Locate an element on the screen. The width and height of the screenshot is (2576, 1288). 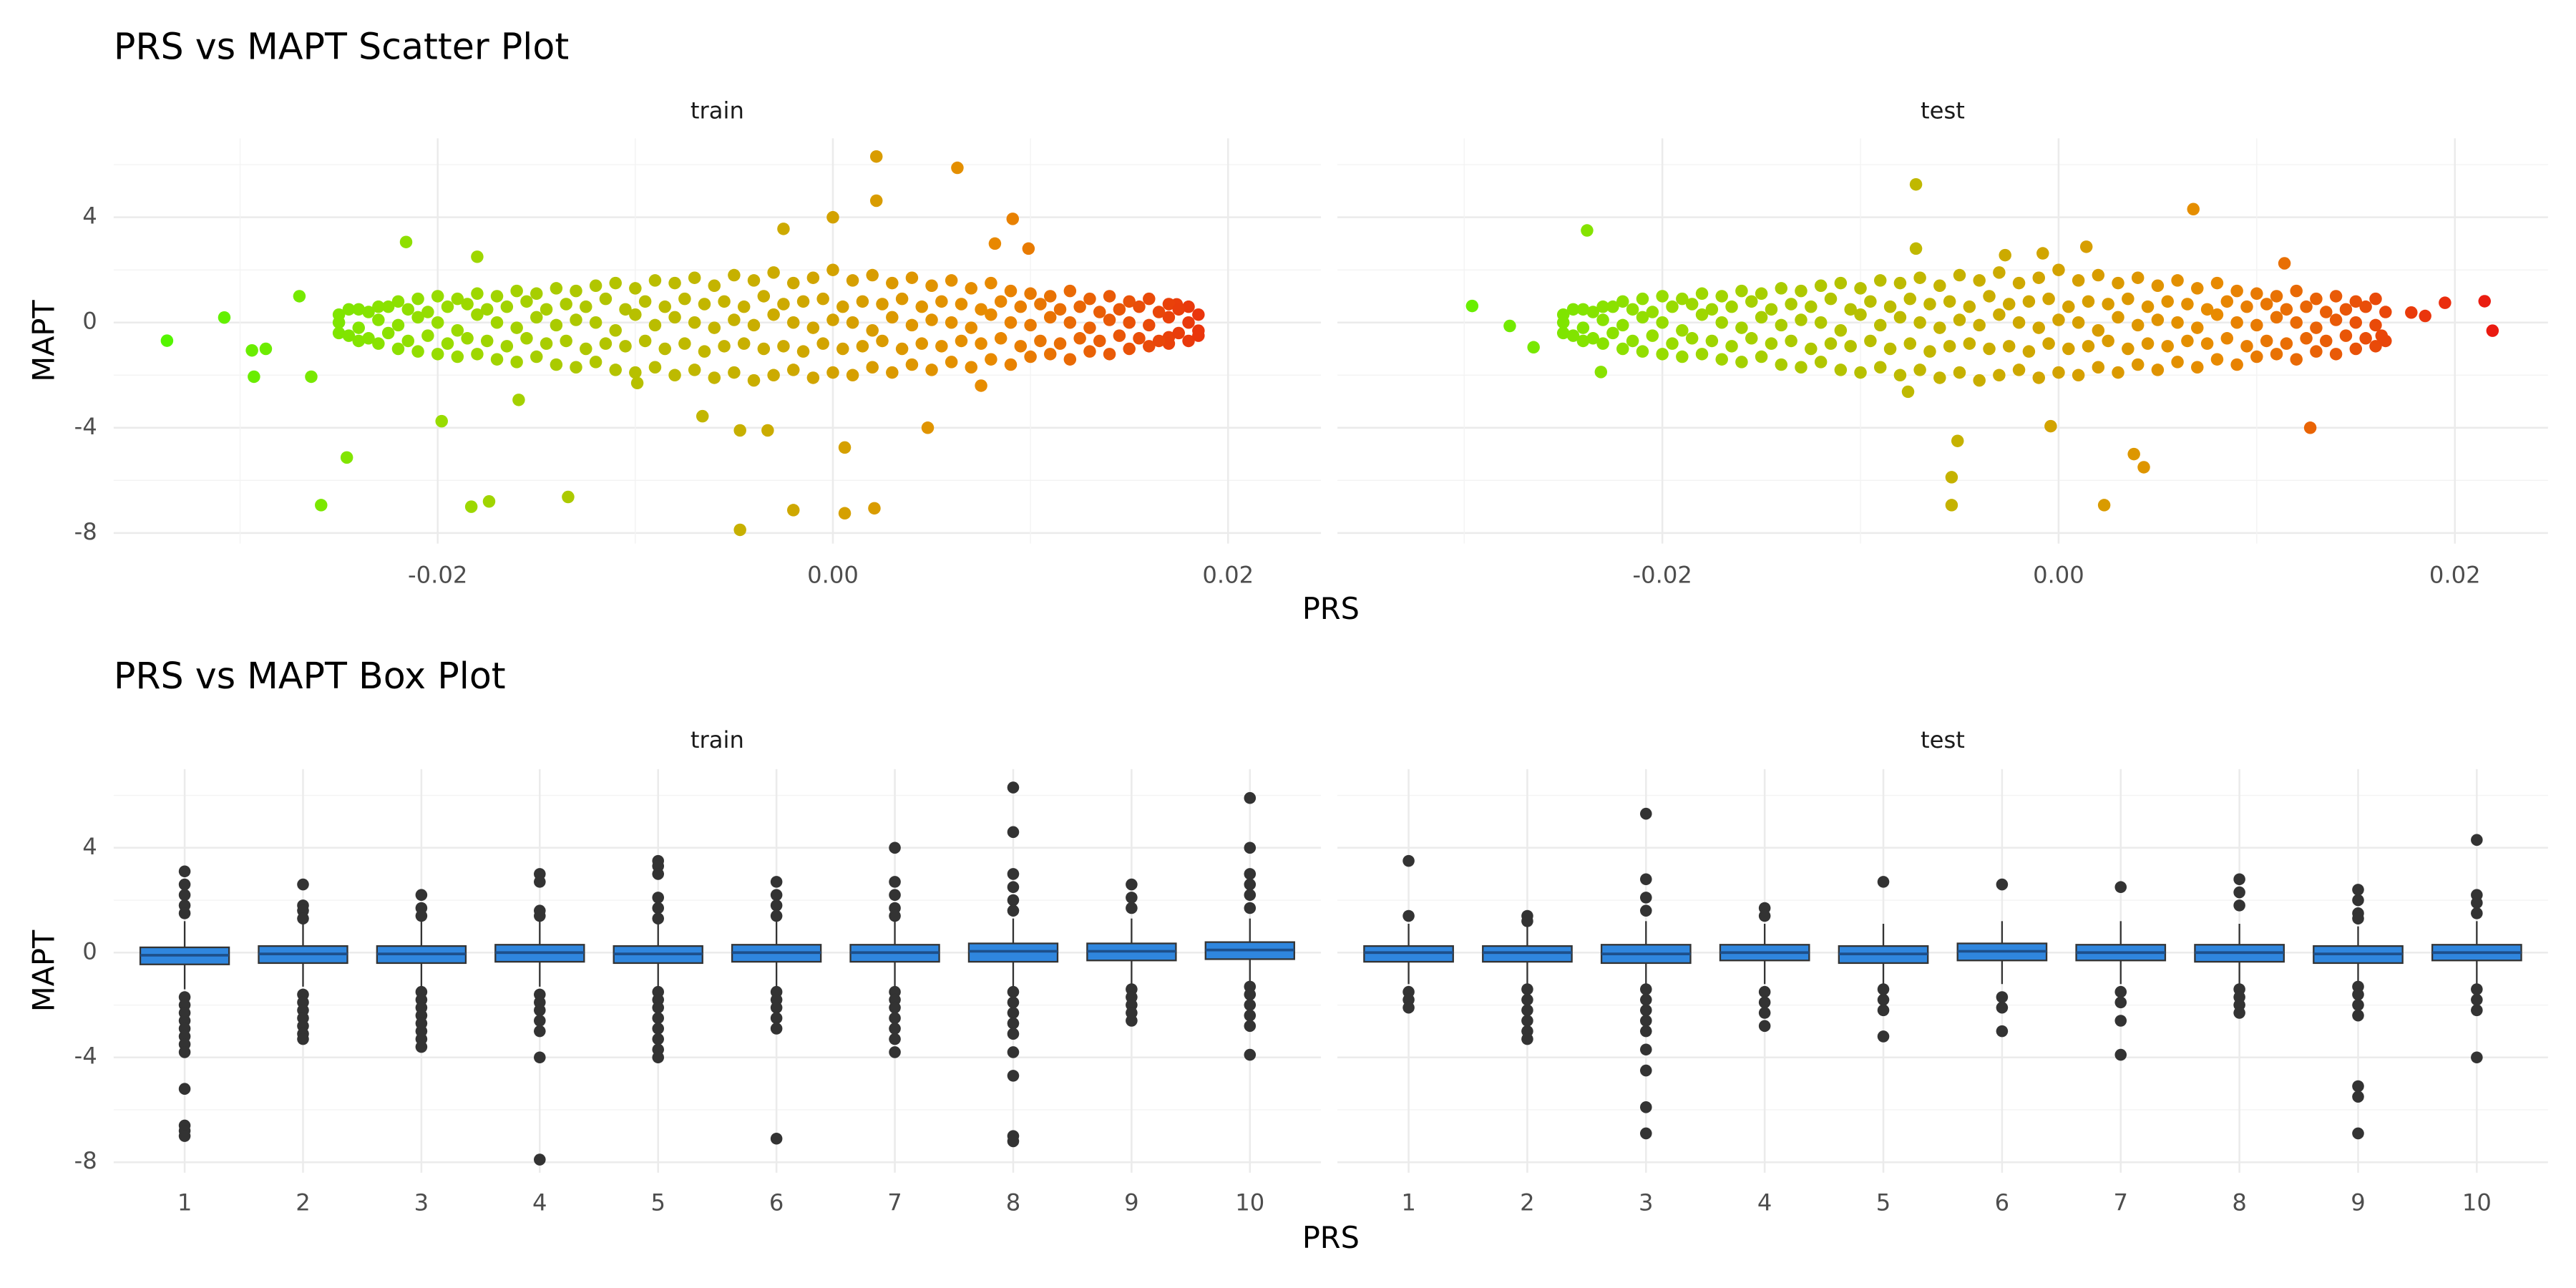
x-tick-label: 5 is located at coordinates (1883, 1202).